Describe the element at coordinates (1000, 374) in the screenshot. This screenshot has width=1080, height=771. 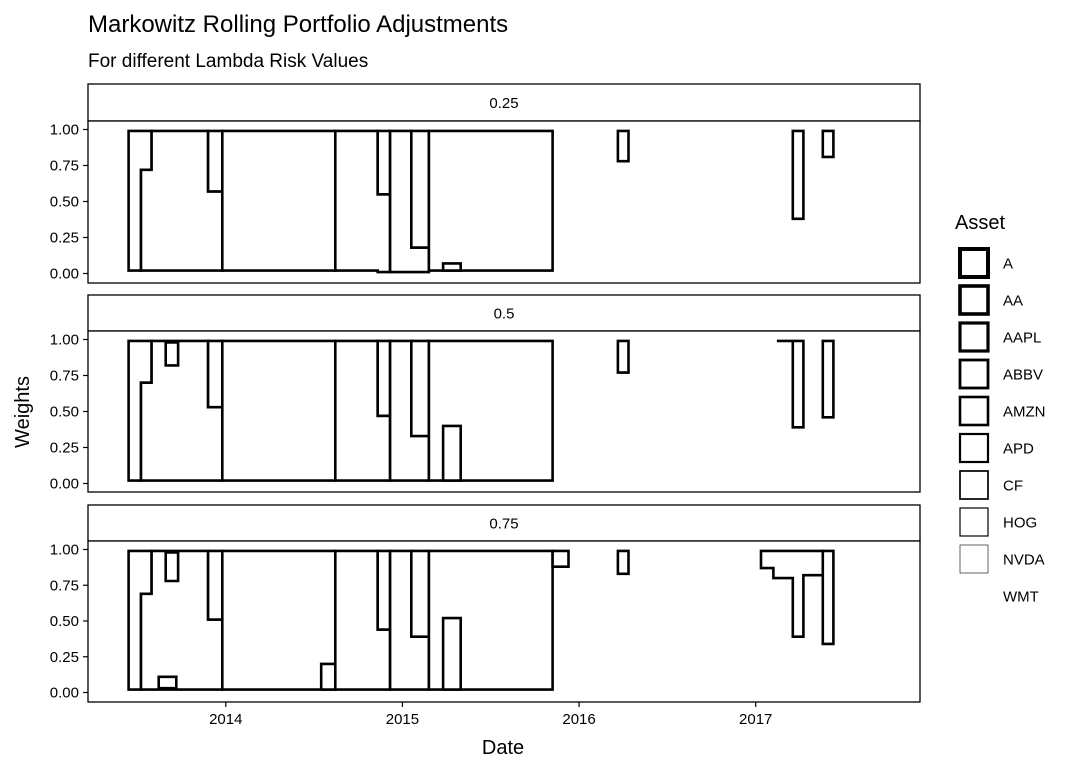
I see `legend-item: ABBV` at that location.